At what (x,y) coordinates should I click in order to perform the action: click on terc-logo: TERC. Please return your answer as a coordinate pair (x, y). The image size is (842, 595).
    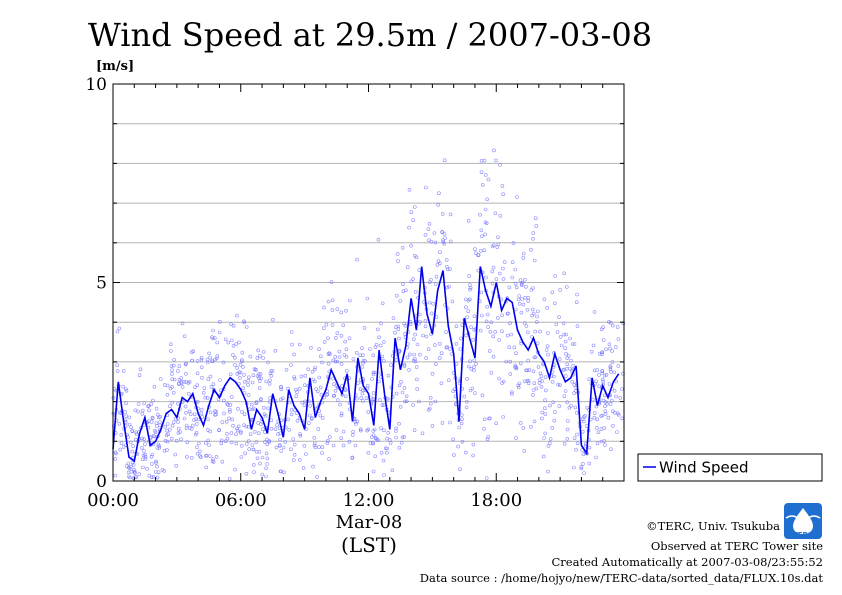
    Looking at the image, I should click on (803, 521).